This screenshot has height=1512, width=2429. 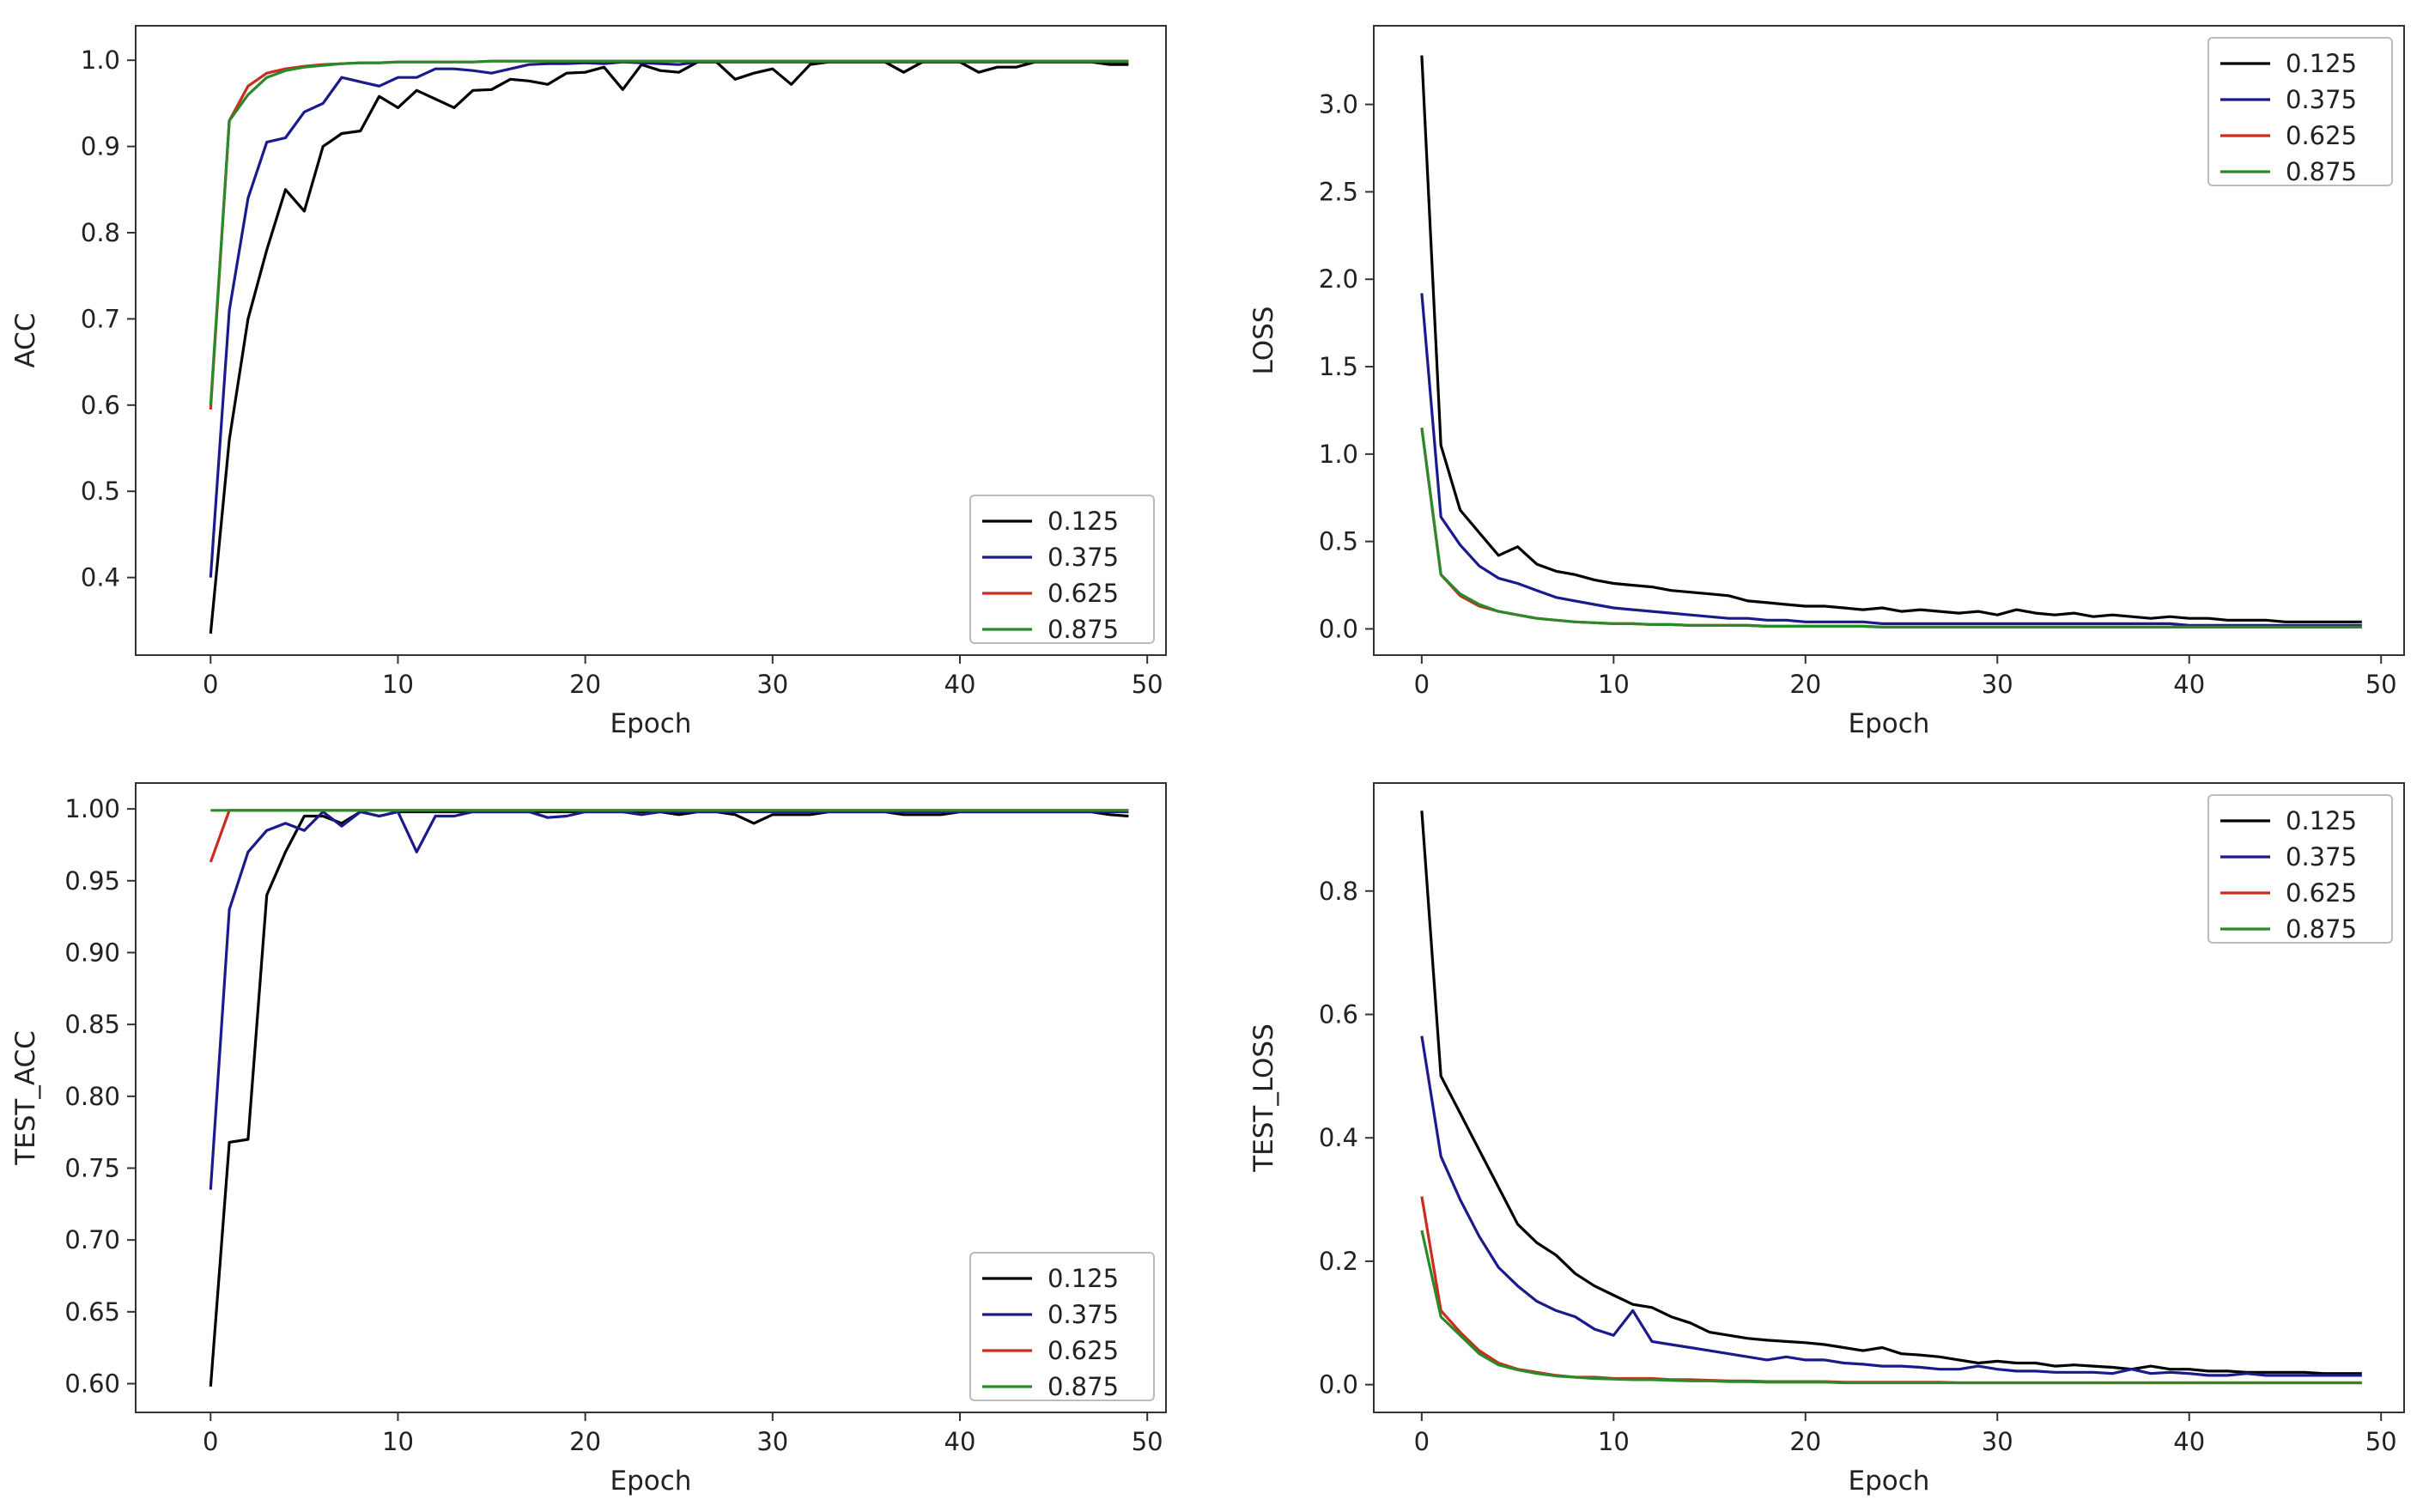 What do you see at coordinates (1338, 367) in the screenshot?
I see `y-tick-label: 1.5` at bounding box center [1338, 367].